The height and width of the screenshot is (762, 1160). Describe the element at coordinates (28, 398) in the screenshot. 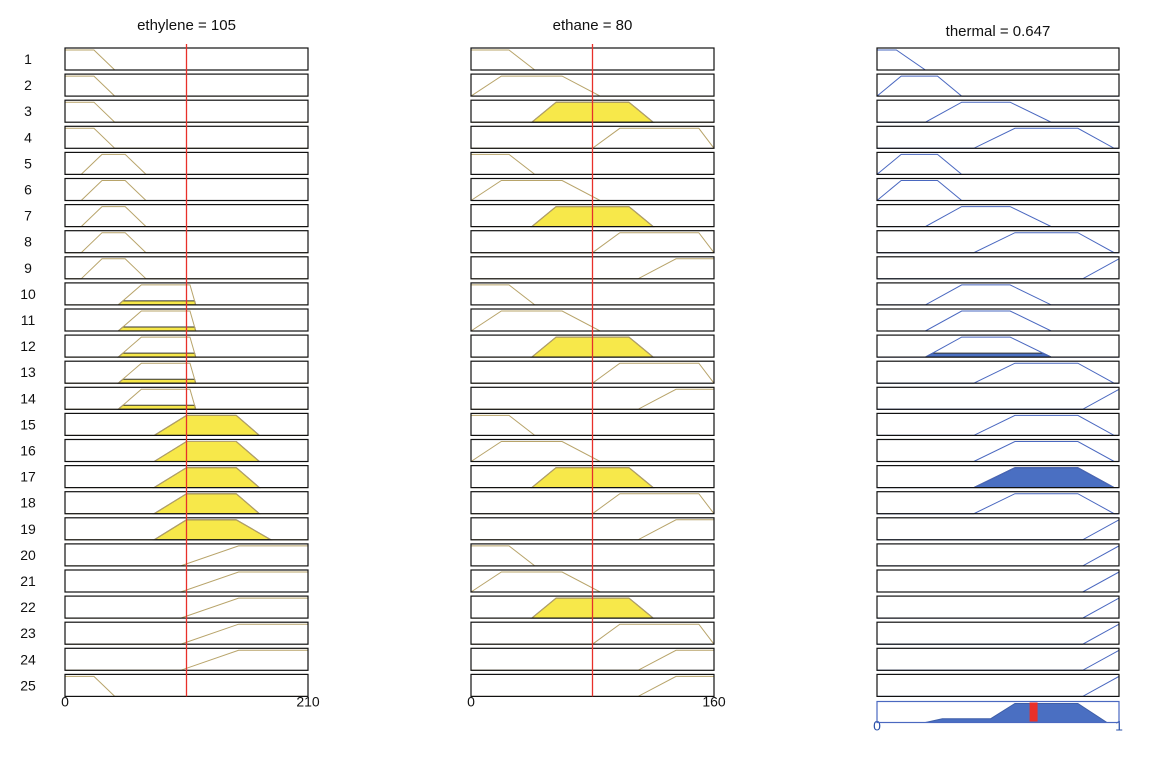

I see `rule-number: 14` at that location.